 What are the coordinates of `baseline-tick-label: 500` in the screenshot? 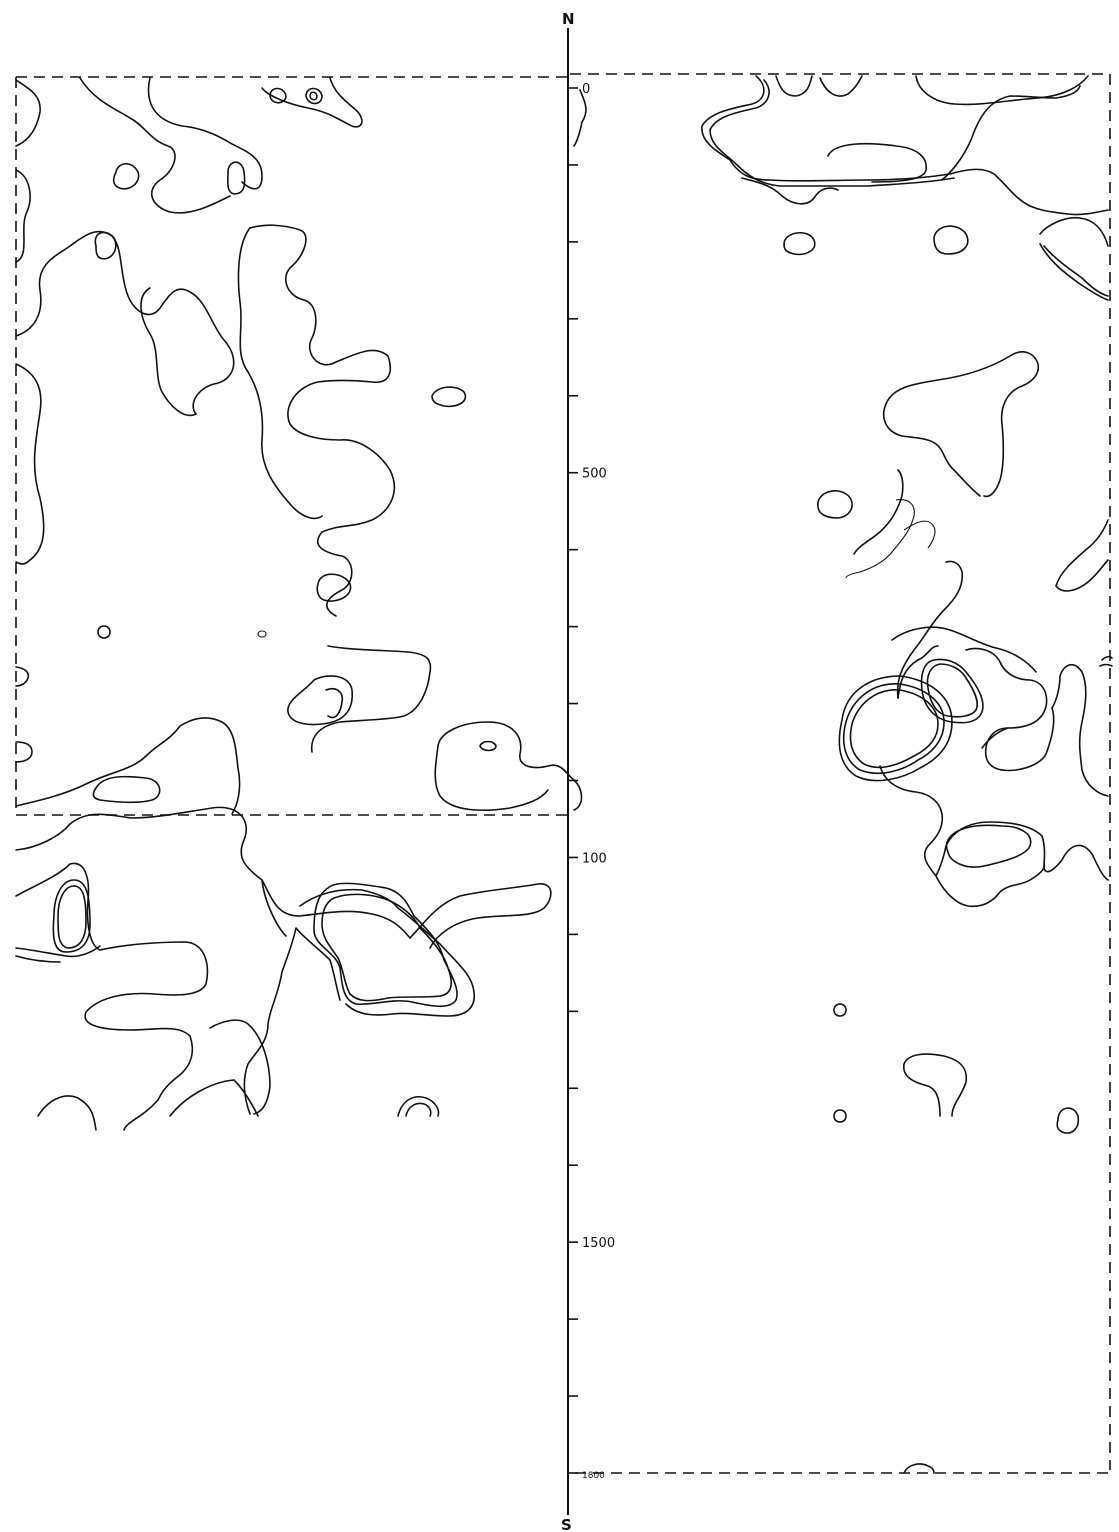 It's located at (594, 474).